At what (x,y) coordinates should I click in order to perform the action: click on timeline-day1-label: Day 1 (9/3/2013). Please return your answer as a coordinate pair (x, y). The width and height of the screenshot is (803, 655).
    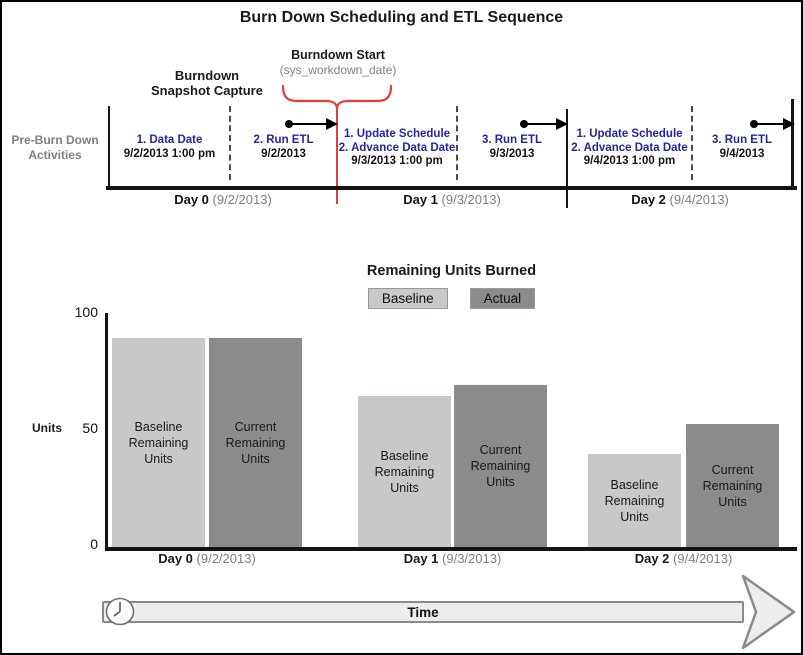
    Looking at the image, I should click on (452, 199).